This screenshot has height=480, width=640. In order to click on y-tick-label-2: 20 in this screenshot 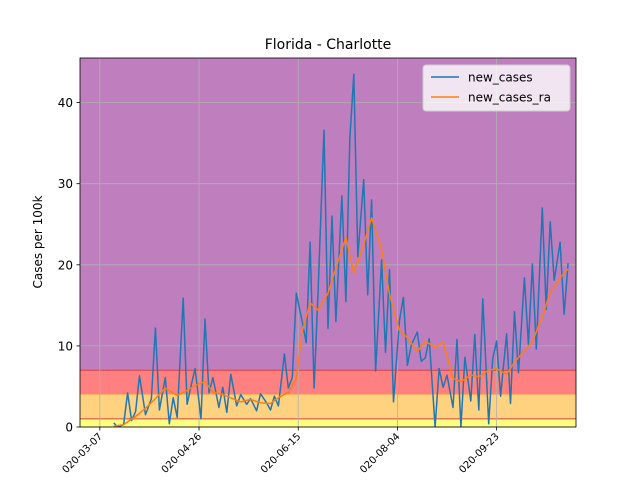, I will do `click(65, 265)`.